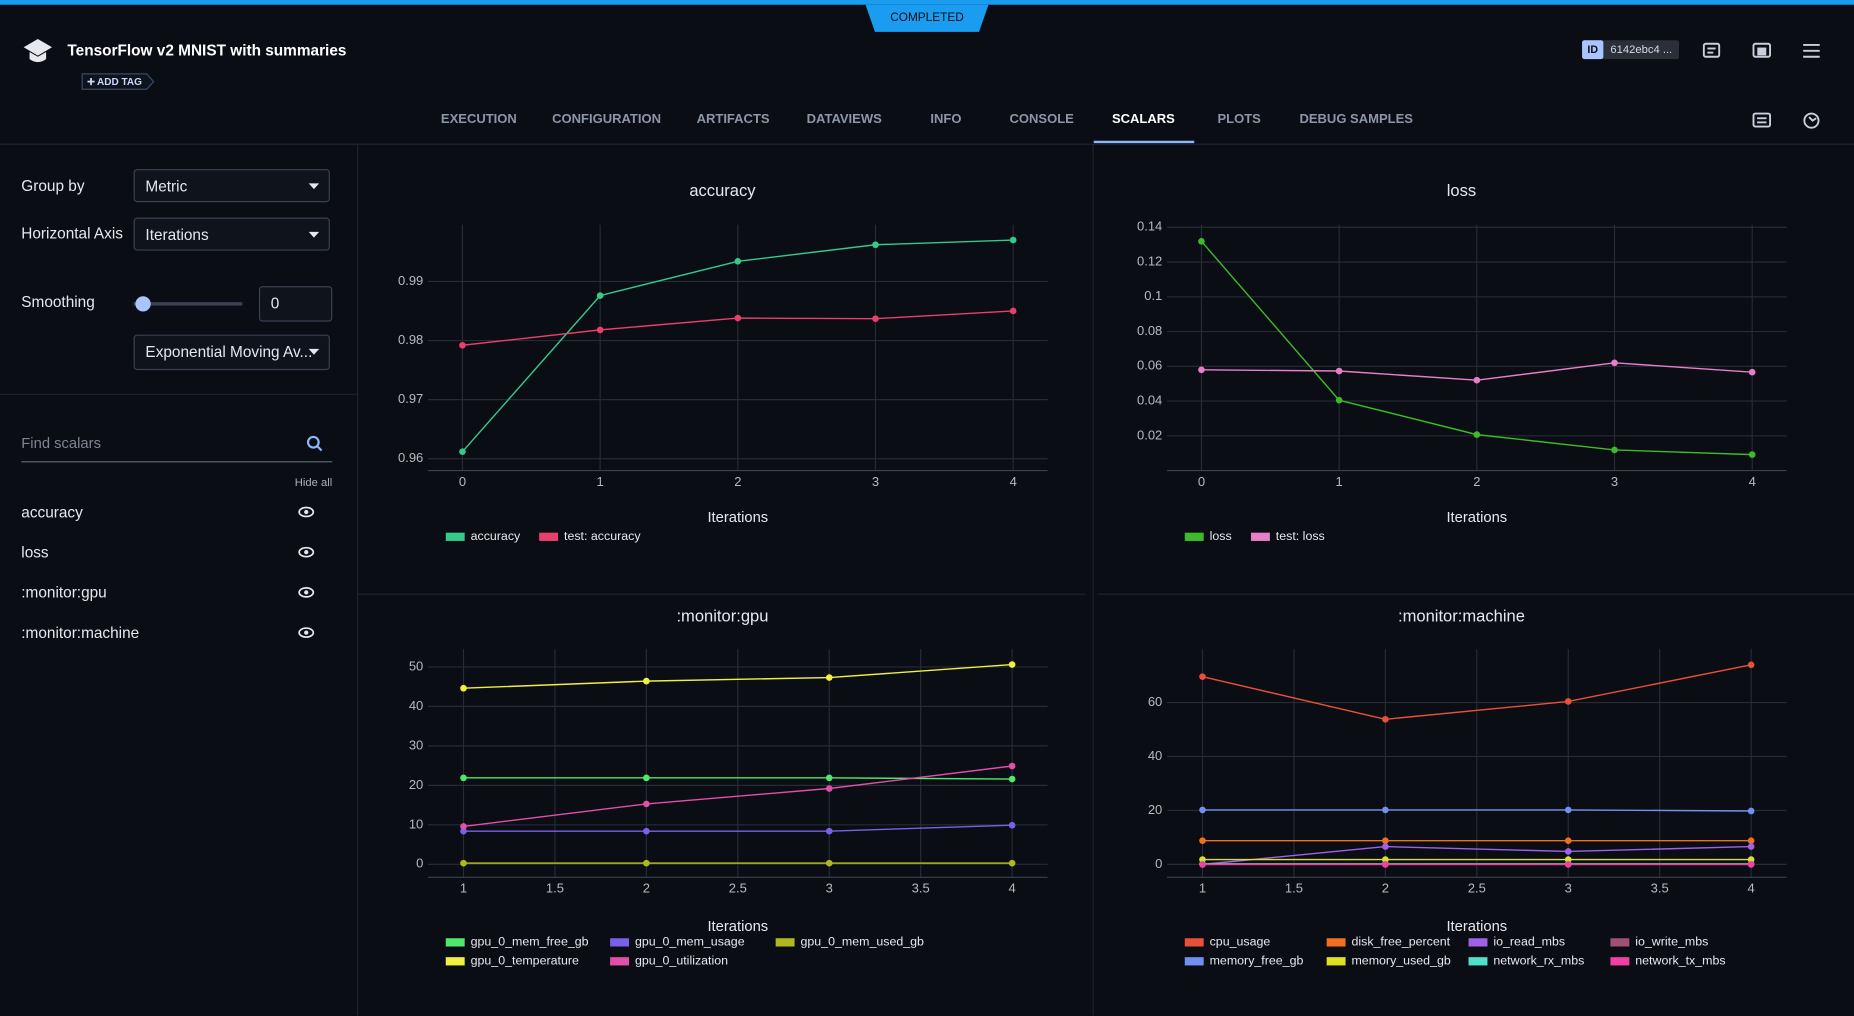  Describe the element at coordinates (1143, 119) in the screenshot. I see `tab: SCALARS` at that location.